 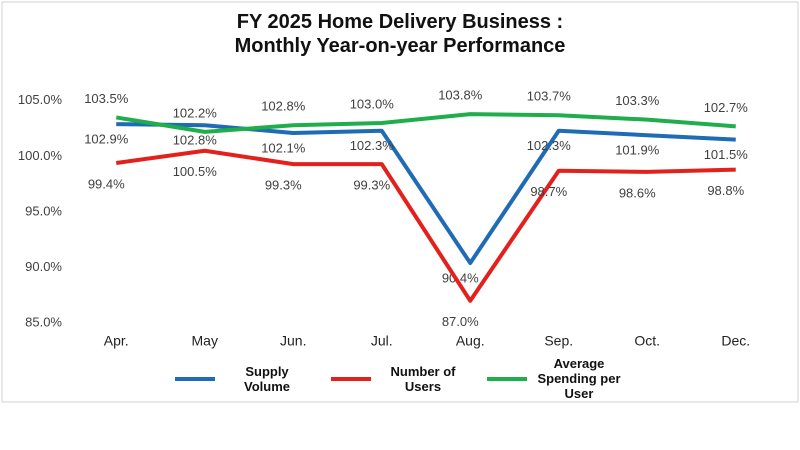 What do you see at coordinates (460, 95) in the screenshot?
I see `data-label: 103.8%` at bounding box center [460, 95].